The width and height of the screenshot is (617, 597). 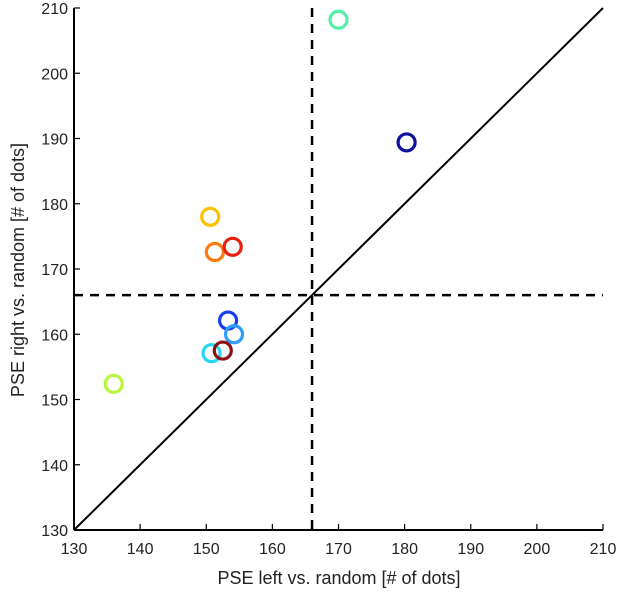 I want to click on y-tick-label: 170, so click(x=54, y=270).